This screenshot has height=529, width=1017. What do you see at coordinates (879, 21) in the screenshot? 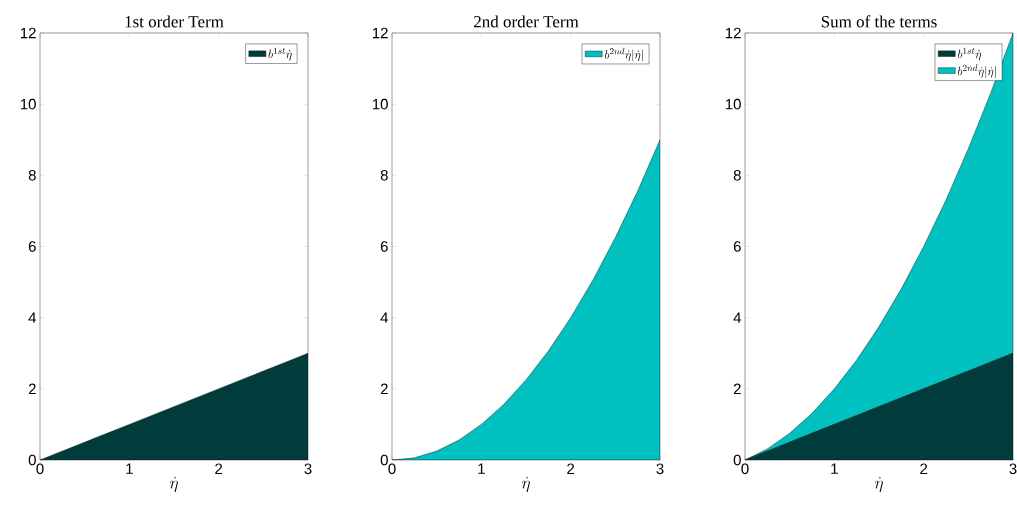
I see `chart-title: Sum of the terms` at bounding box center [879, 21].